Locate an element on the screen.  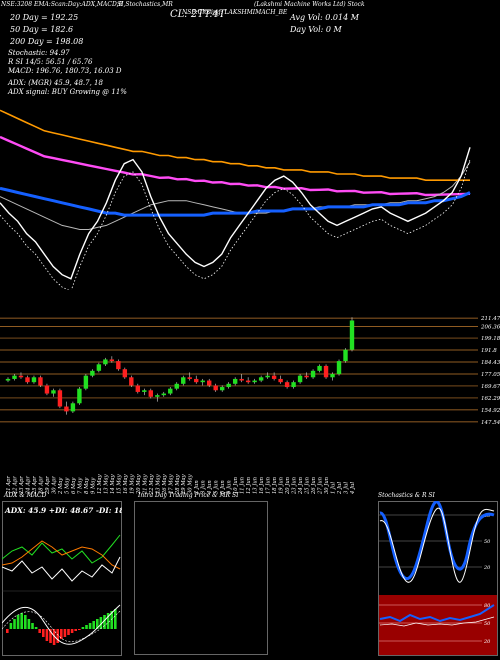
date-tick-label: 2 Jul is located at coordinates (340, 488).